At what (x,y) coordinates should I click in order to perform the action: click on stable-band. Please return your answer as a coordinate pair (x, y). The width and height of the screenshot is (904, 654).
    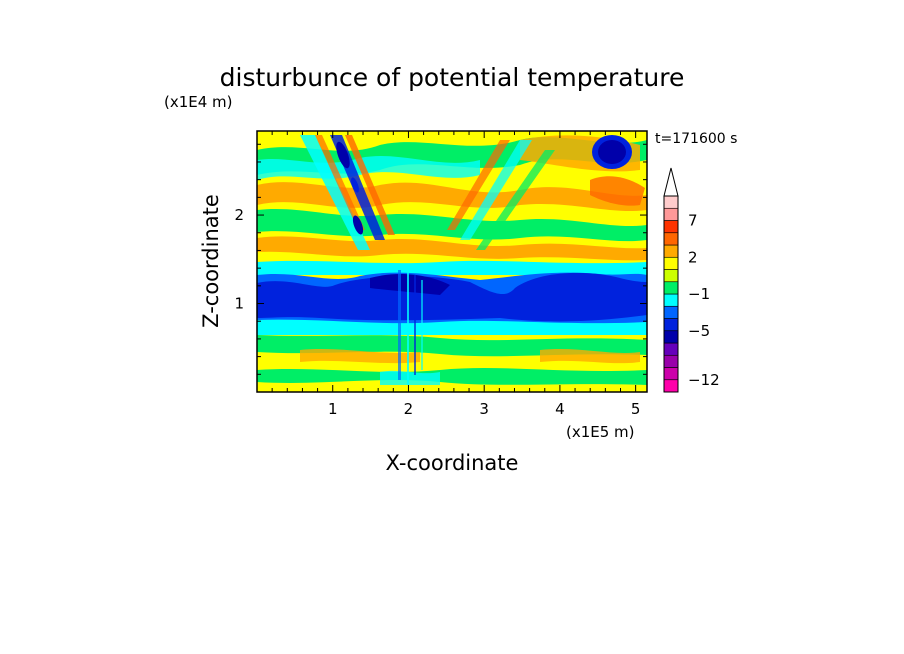
    Looking at the image, I should click on (452, 303).